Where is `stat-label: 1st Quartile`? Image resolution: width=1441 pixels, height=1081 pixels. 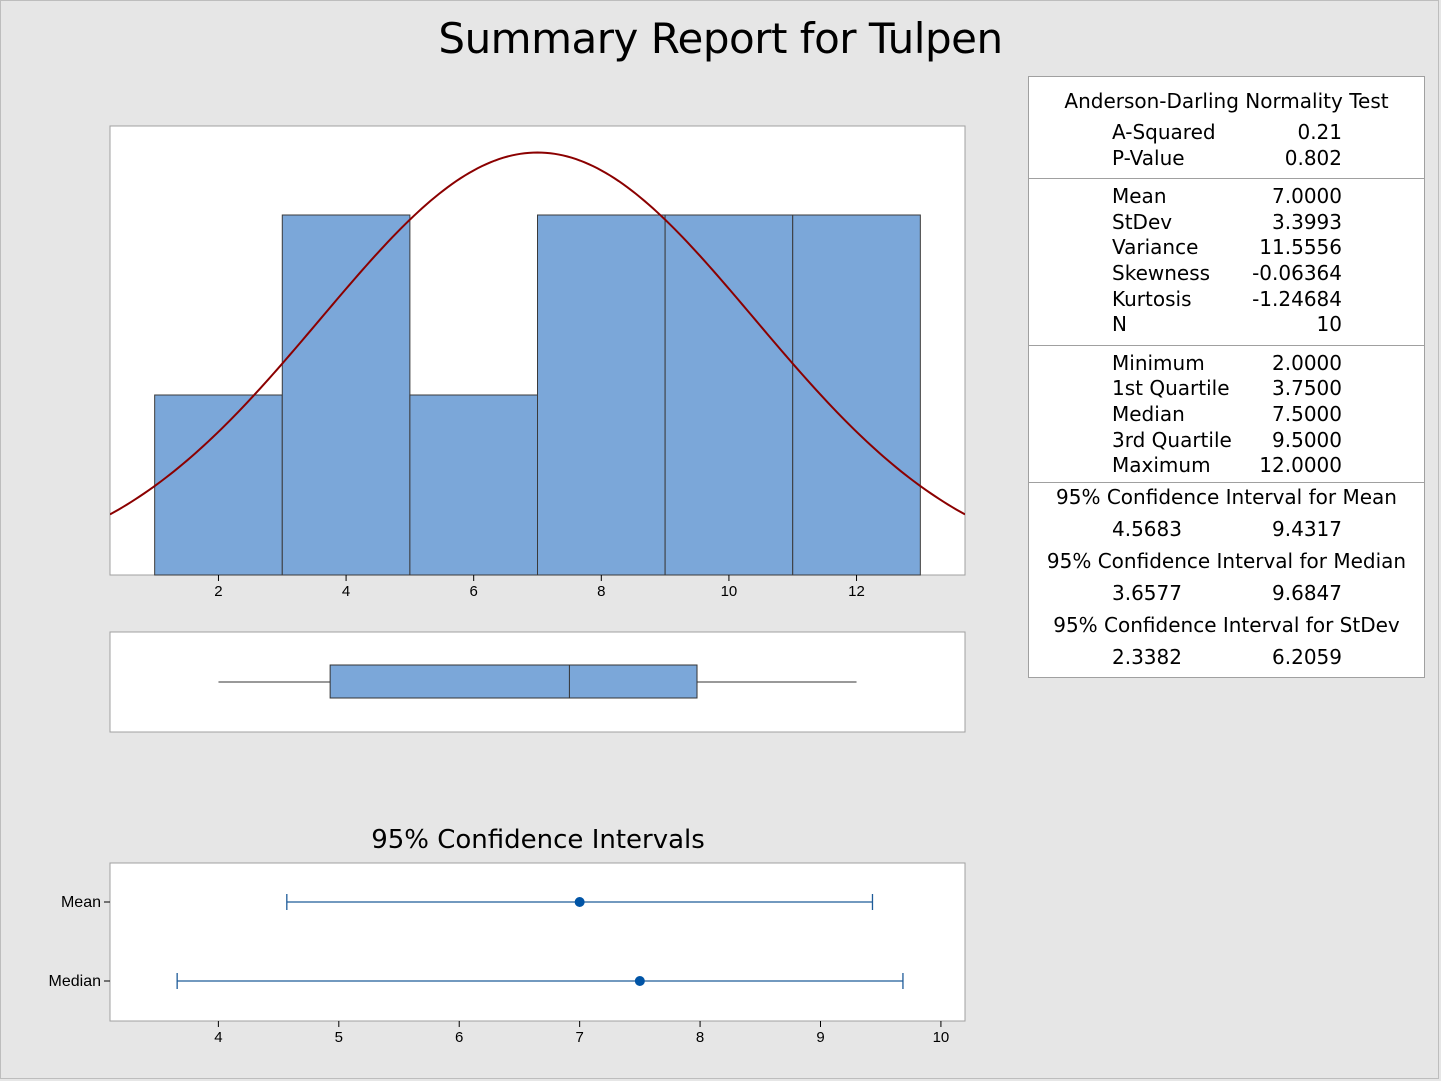
stat-label: 1st Quartile is located at coordinates (1171, 388).